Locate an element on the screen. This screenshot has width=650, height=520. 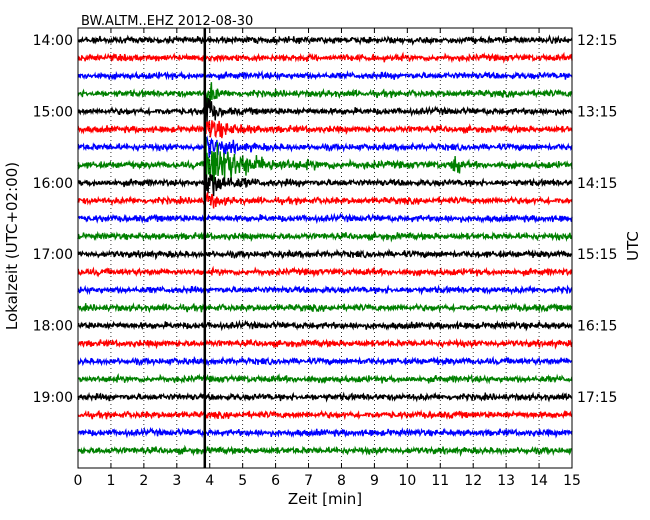
left-tick-label: 15:00 is located at coordinates (53, 112).